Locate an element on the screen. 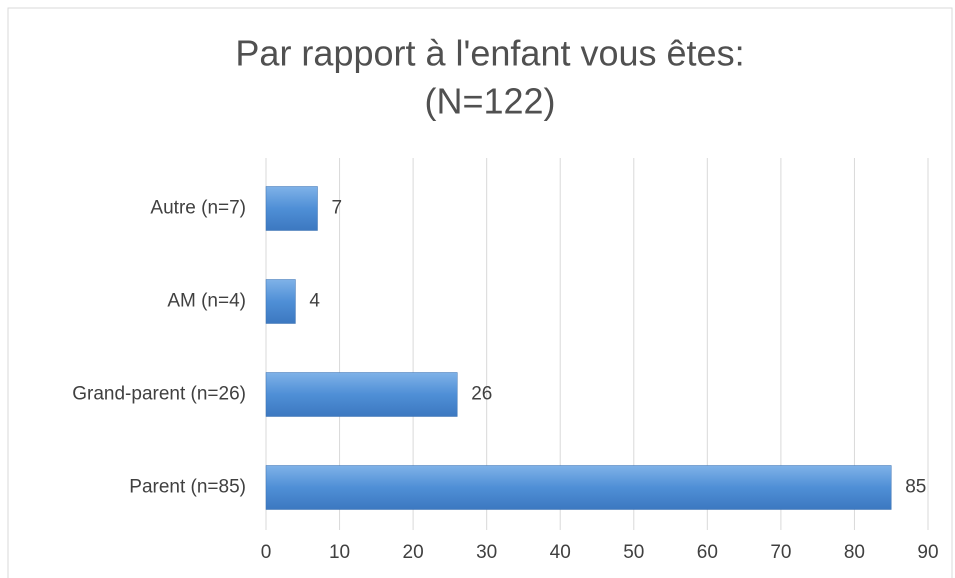 This screenshot has height=578, width=955. chart-title: (N=122) is located at coordinates (489, 101).